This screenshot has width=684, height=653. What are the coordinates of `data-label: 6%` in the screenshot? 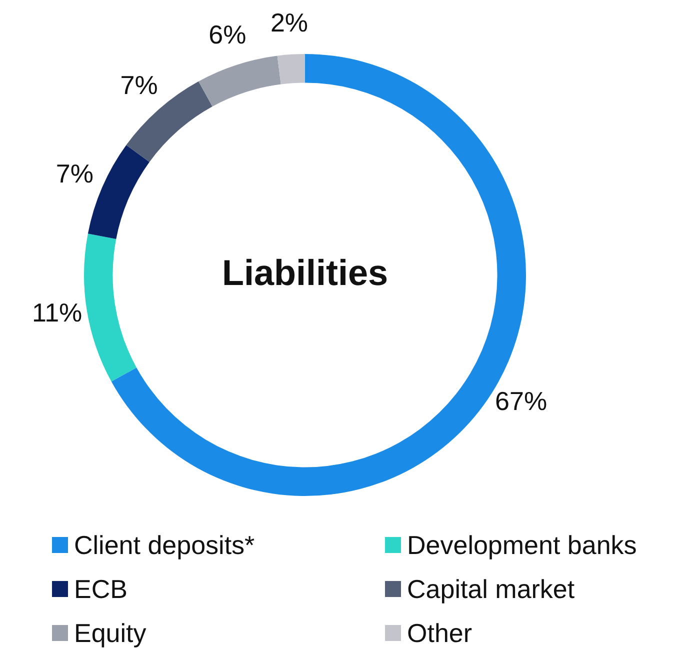 It's located at (227, 34).